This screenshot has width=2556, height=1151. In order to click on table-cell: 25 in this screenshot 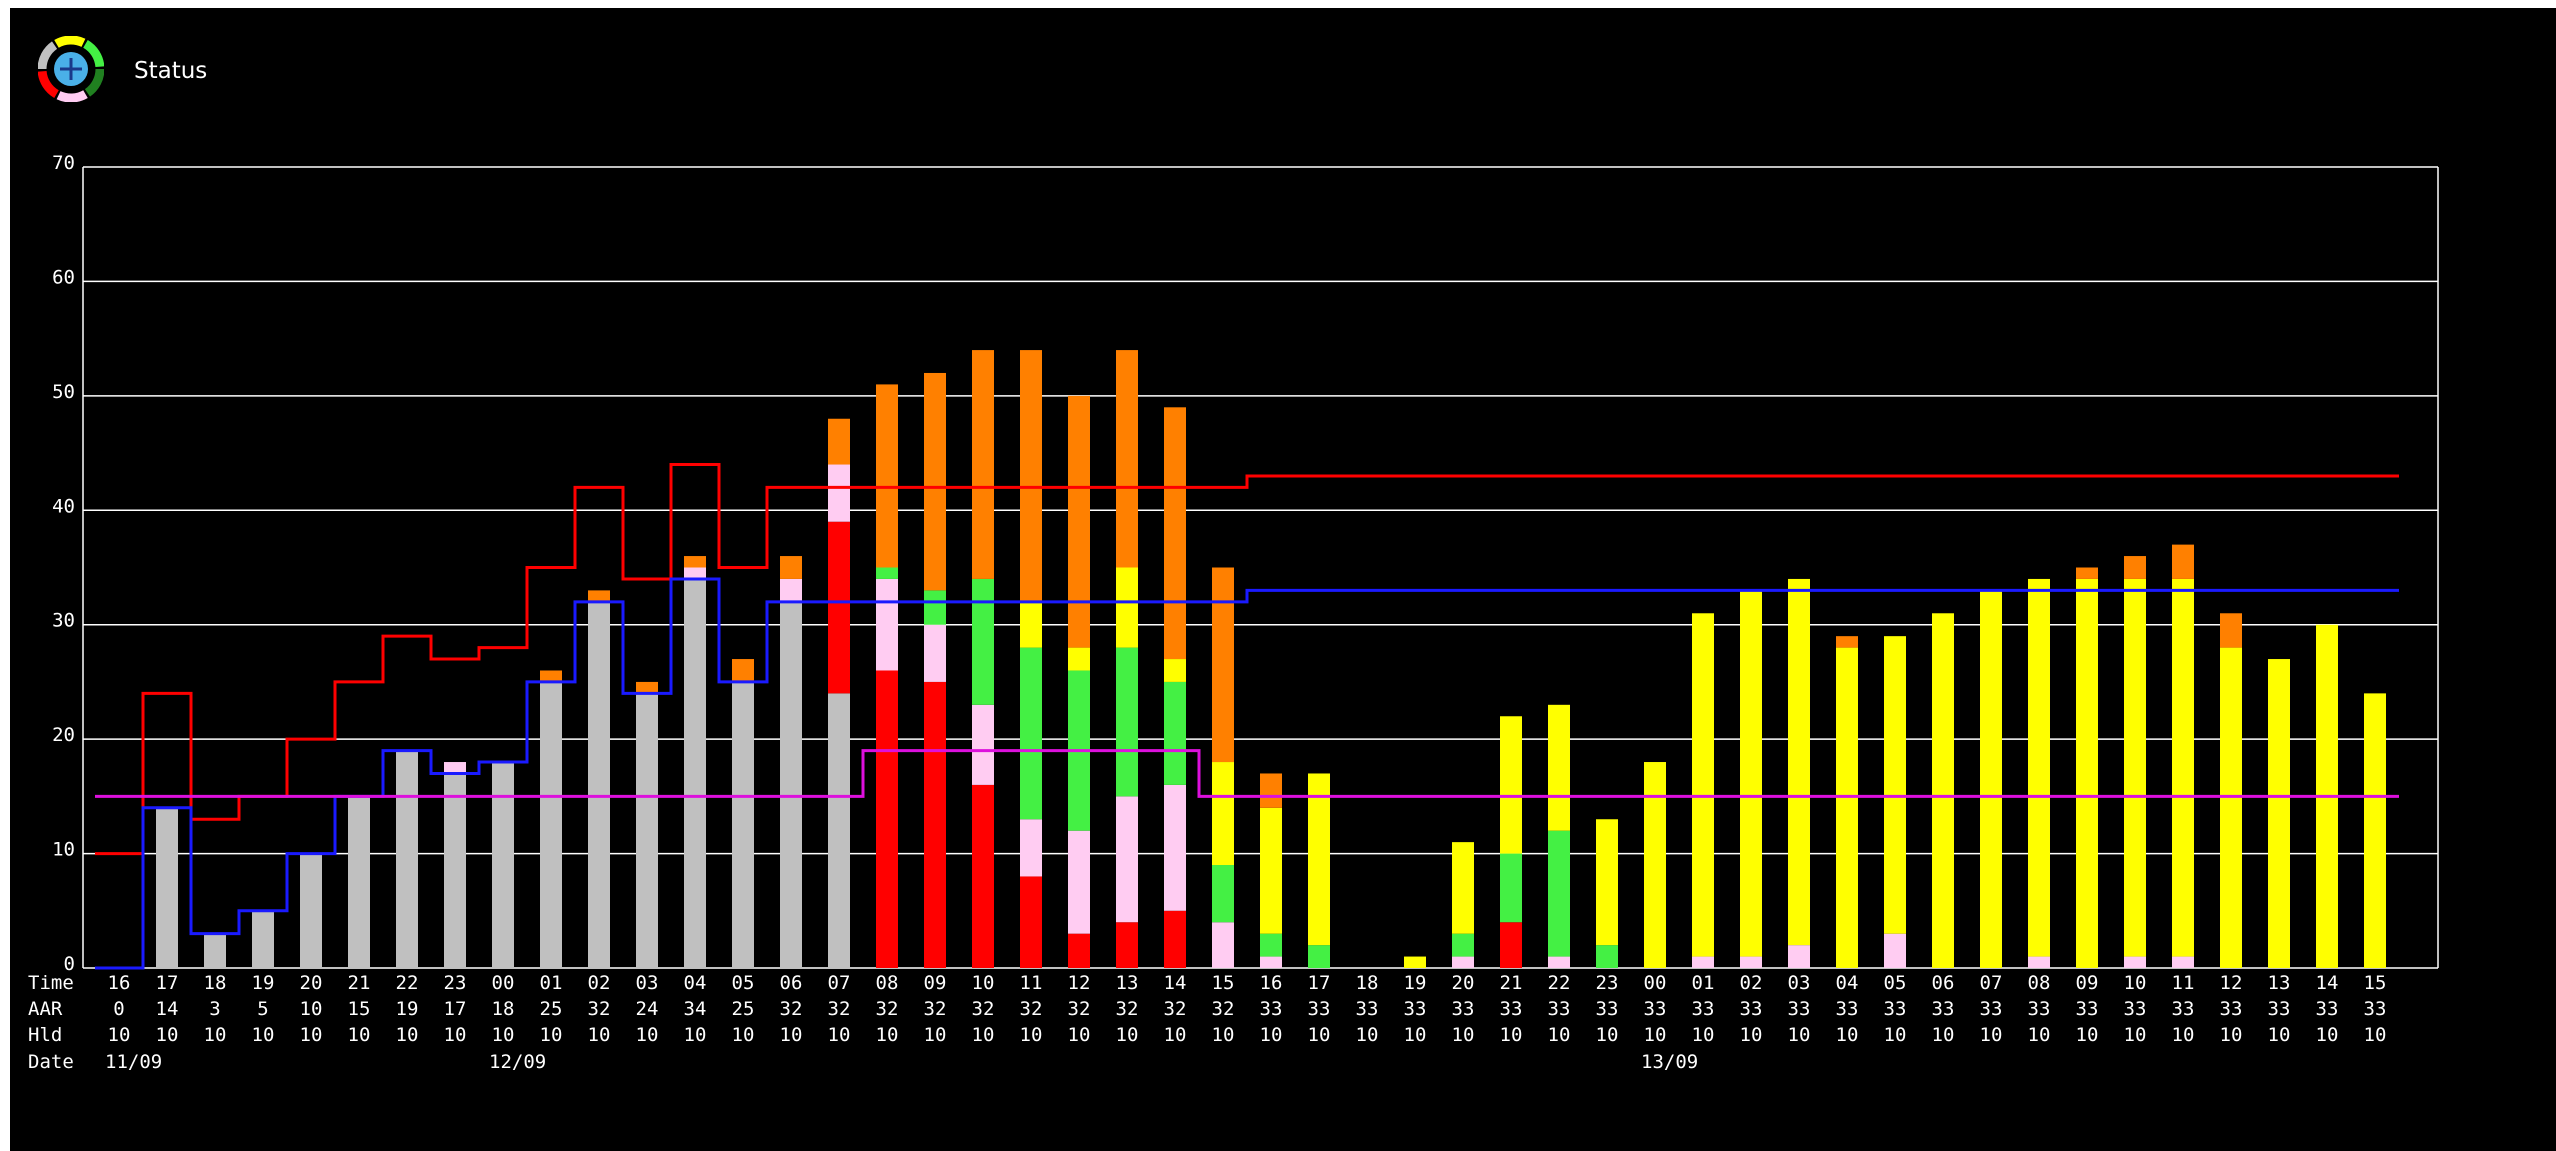, I will do `click(743, 1009)`.